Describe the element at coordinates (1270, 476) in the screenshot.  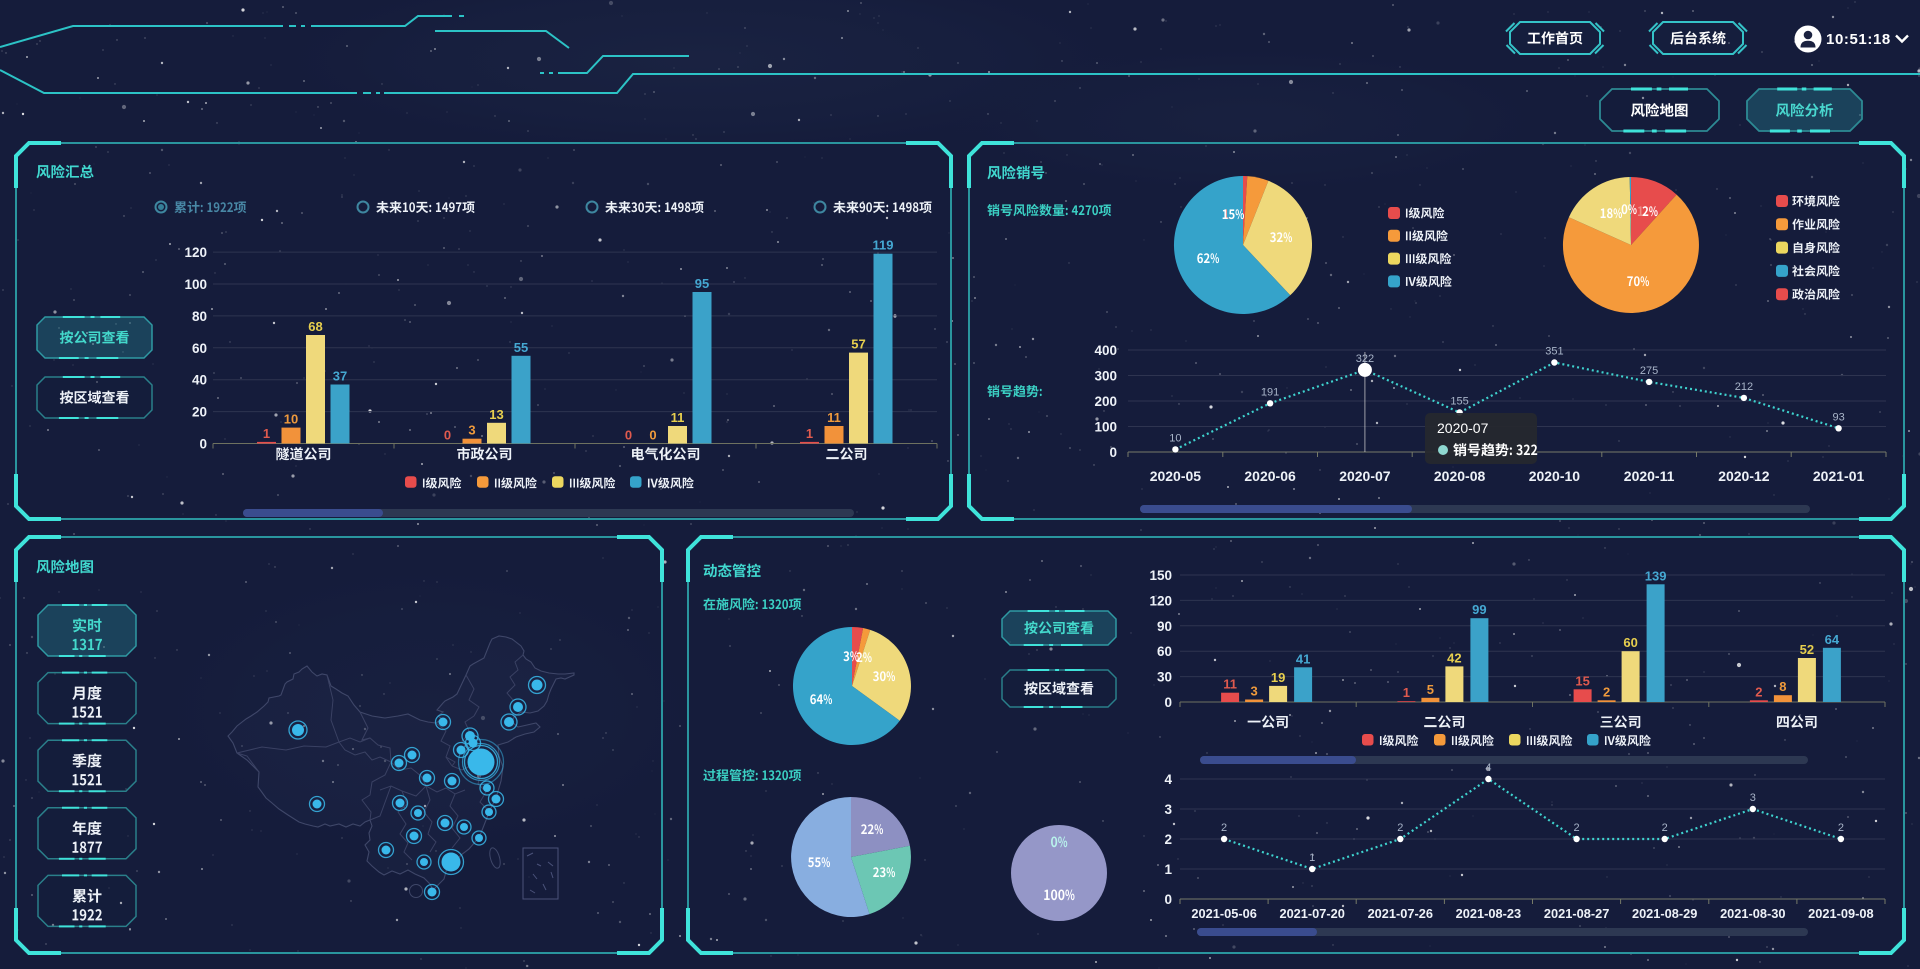
I see `svg-text: 2020-06` at that location.